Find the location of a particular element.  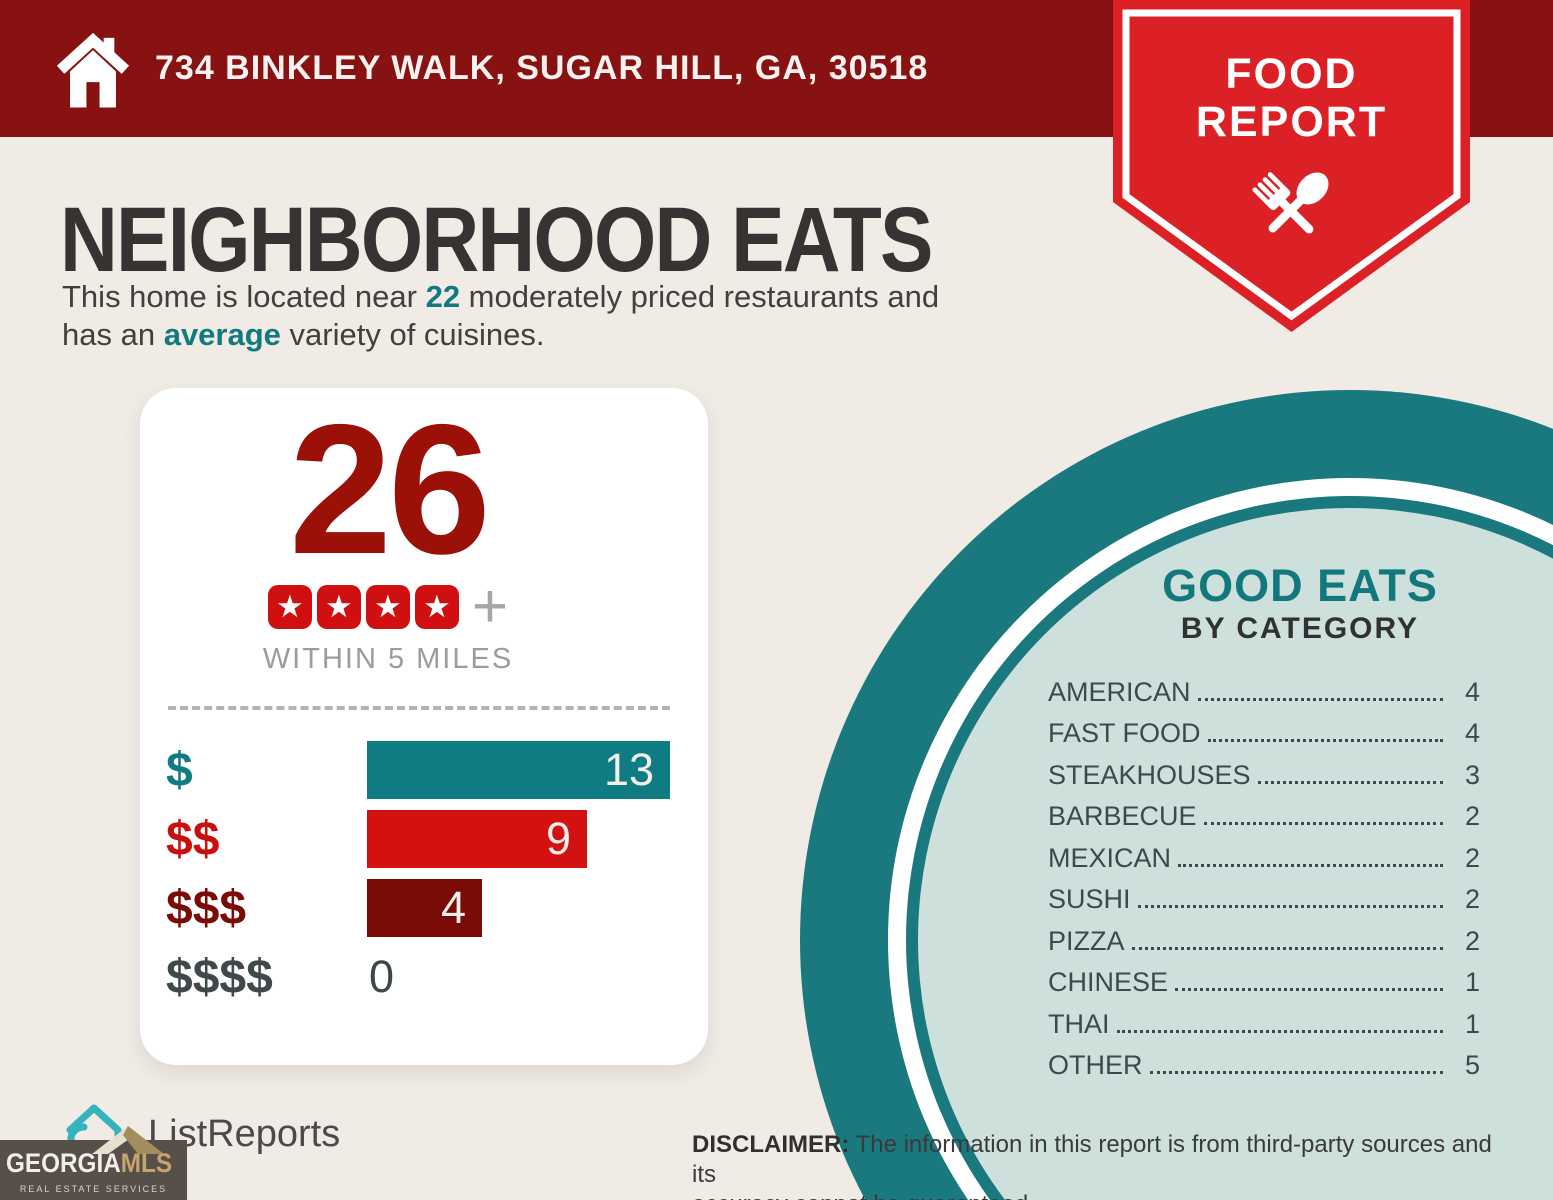

category-row: SUSHI 2 is located at coordinates (1264, 900).